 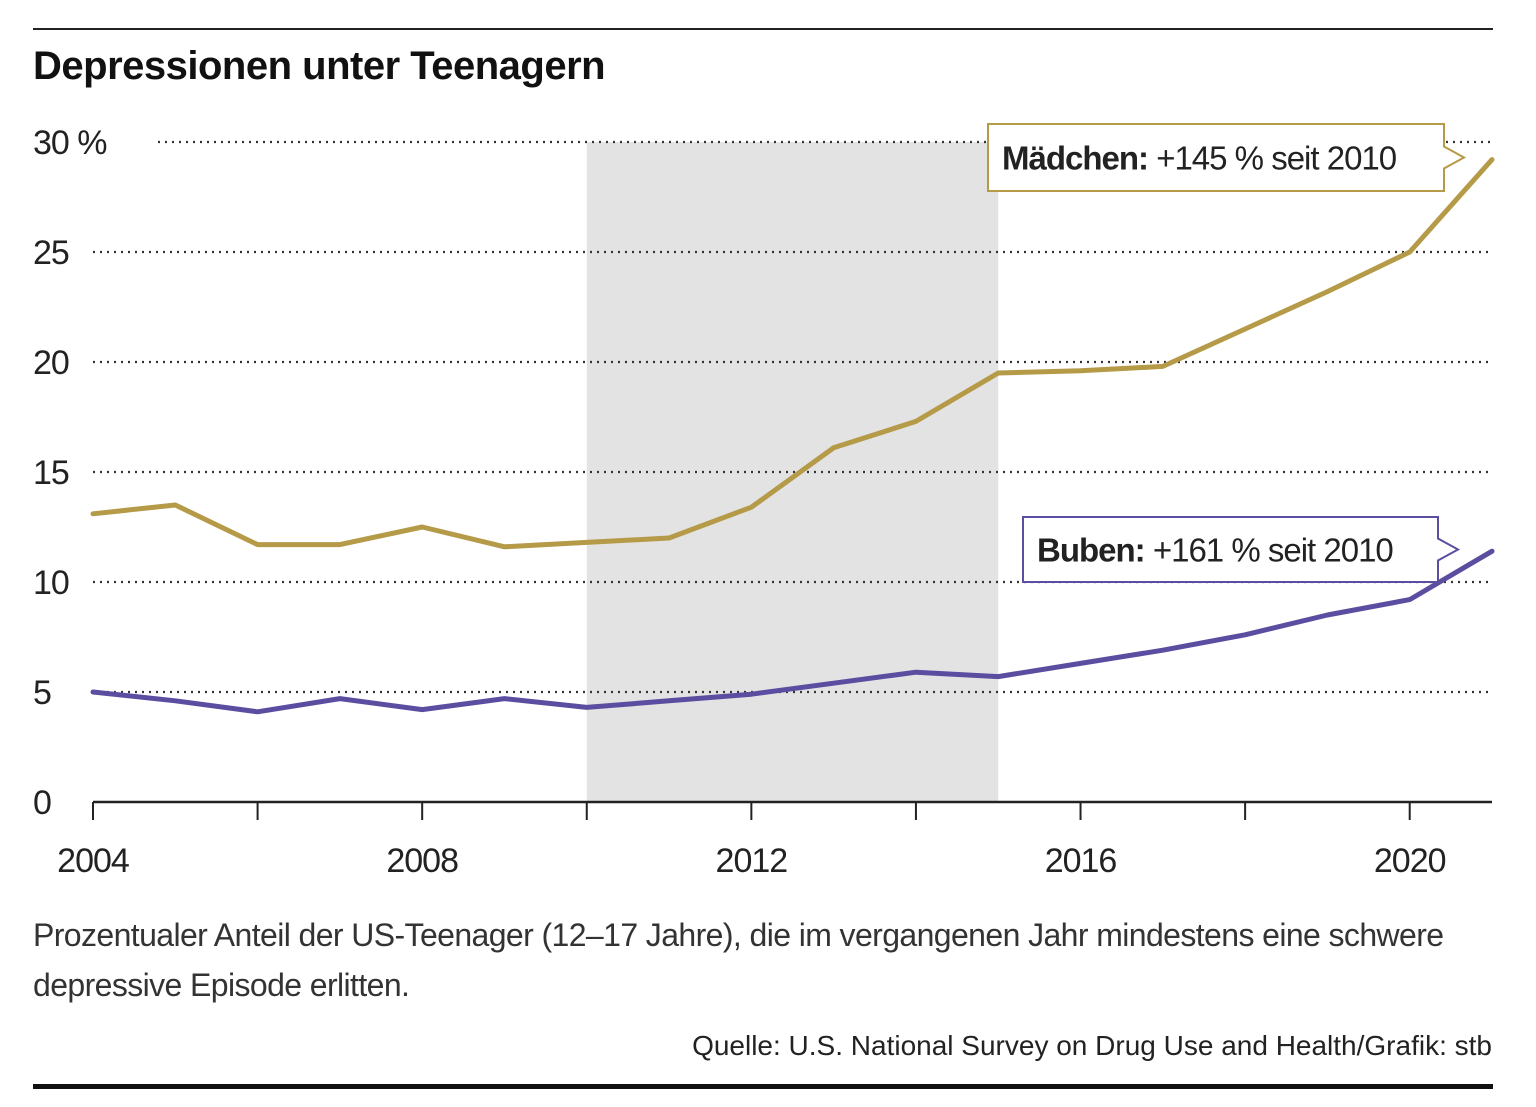 I want to click on y-tick-label: 5, so click(x=42, y=693).